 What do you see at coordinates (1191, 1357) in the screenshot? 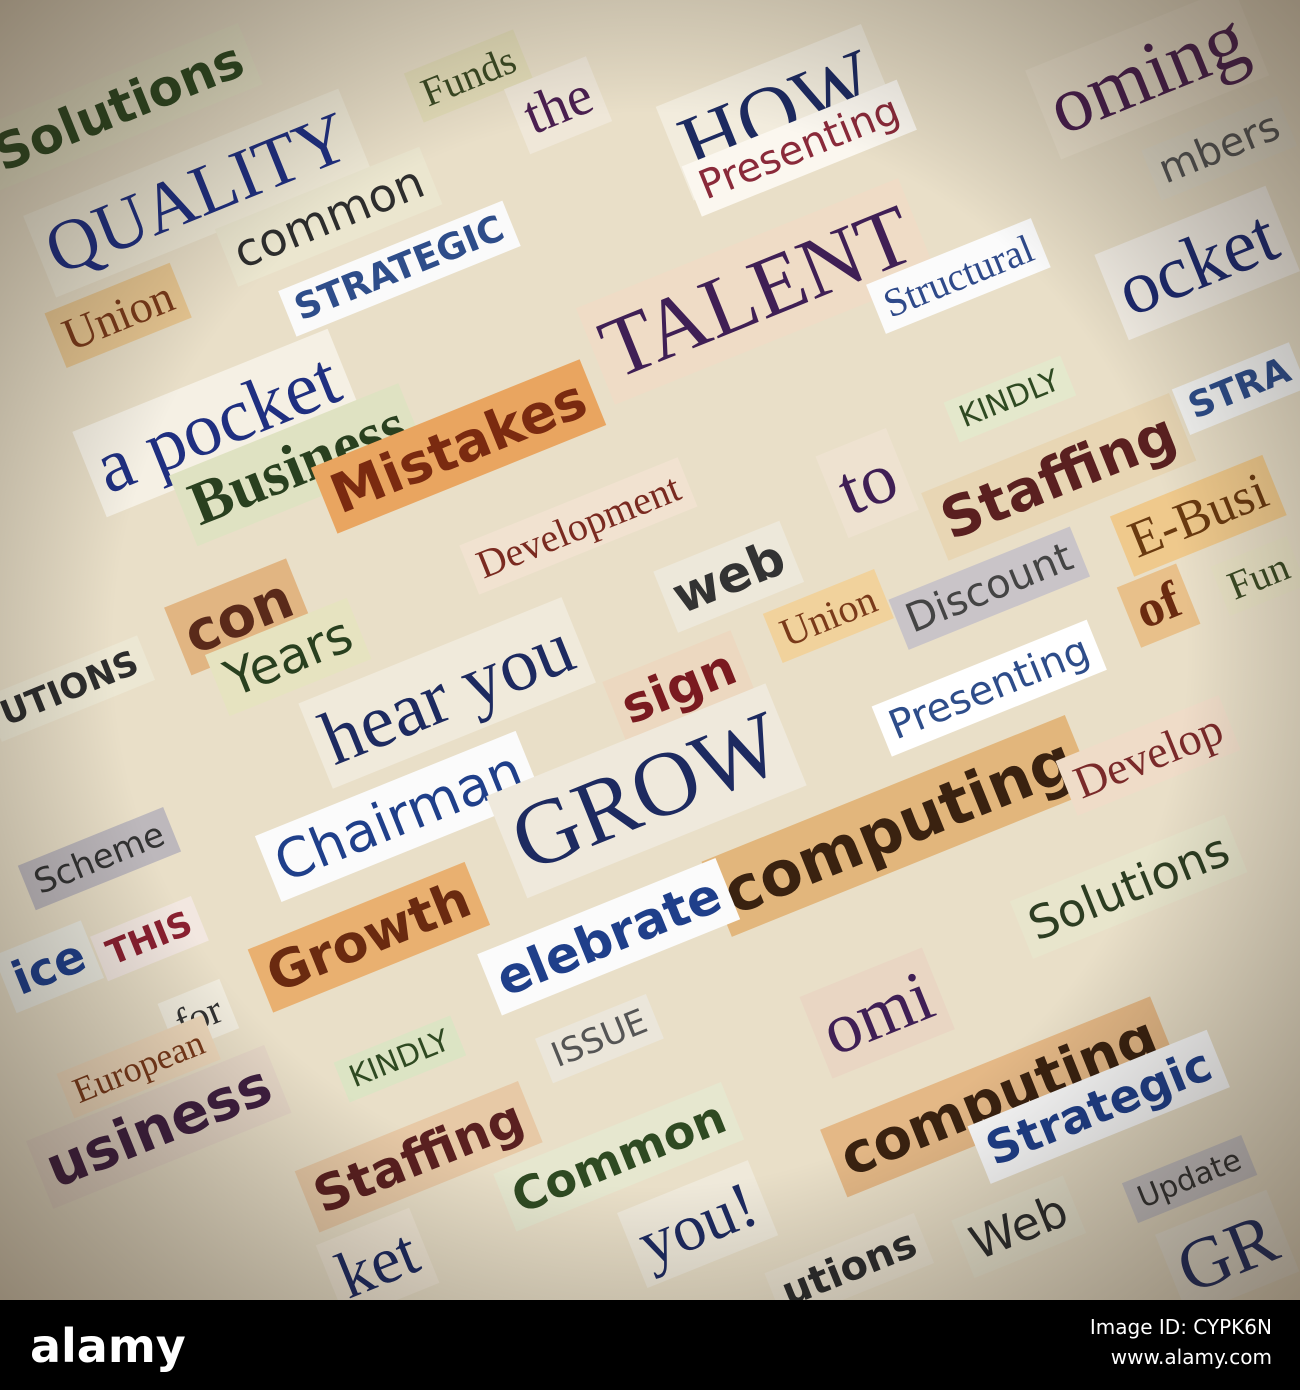
I see `url: www.alamy.com` at bounding box center [1191, 1357].